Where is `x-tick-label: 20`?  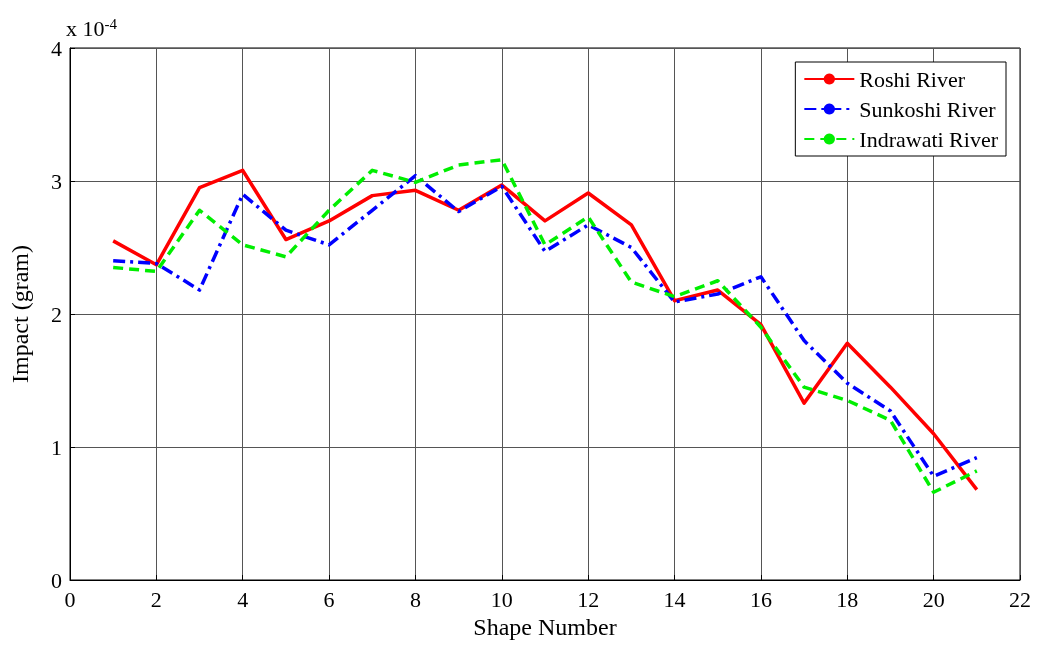
x-tick-label: 20 is located at coordinates (933, 599).